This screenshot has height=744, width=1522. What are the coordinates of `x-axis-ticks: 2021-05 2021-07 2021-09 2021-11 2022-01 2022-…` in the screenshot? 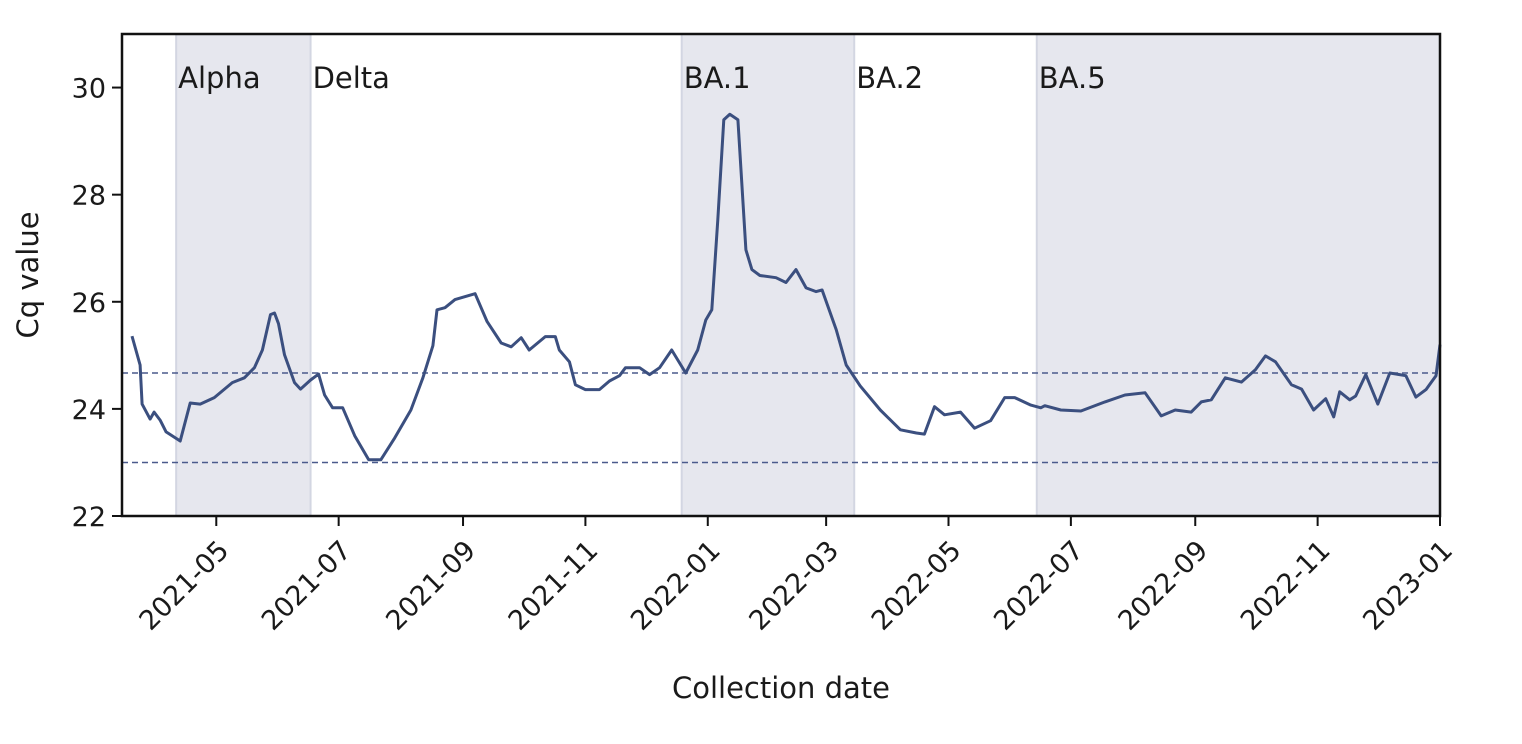 It's located at (796, 576).